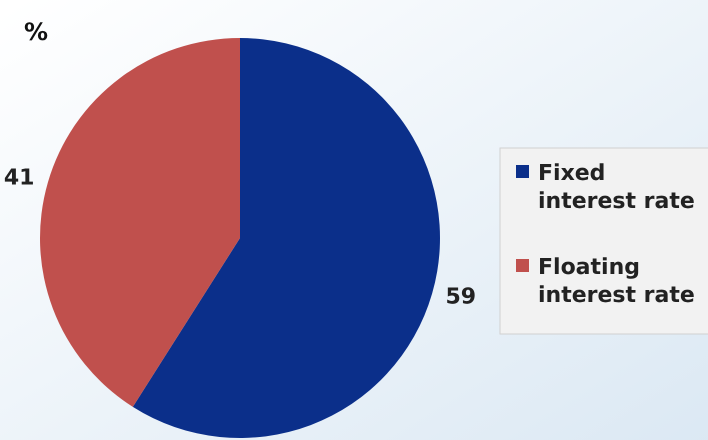 The height and width of the screenshot is (440, 708). What do you see at coordinates (36, 32) in the screenshot?
I see `chart-title: %` at bounding box center [36, 32].